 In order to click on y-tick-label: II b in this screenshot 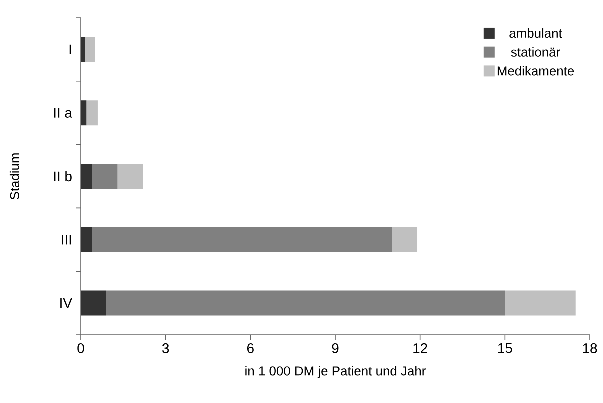, I will do `click(63, 176)`.